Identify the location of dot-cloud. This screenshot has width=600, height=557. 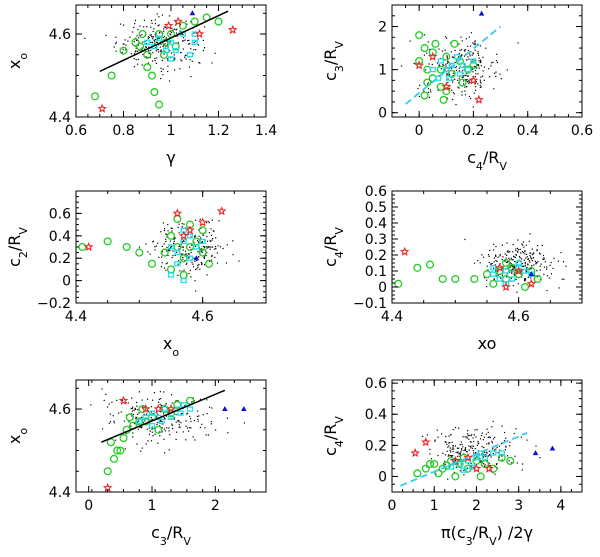
(459, 70).